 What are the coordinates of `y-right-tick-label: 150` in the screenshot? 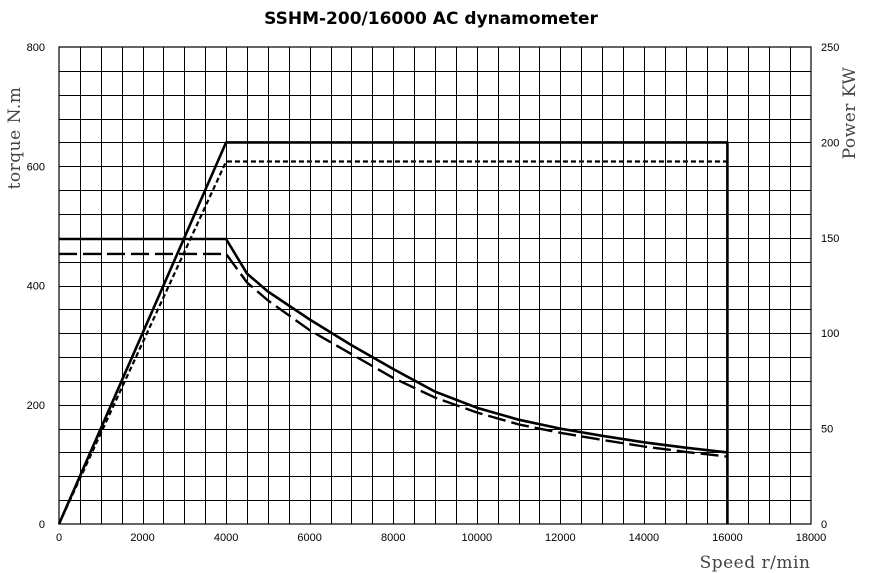 It's located at (830, 239).